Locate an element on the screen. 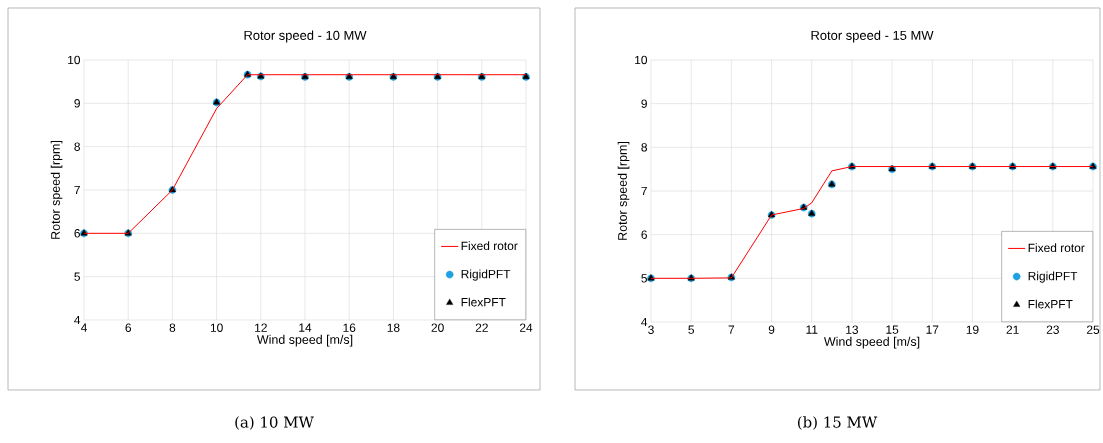  x-tick-label: 22 is located at coordinates (481, 327).